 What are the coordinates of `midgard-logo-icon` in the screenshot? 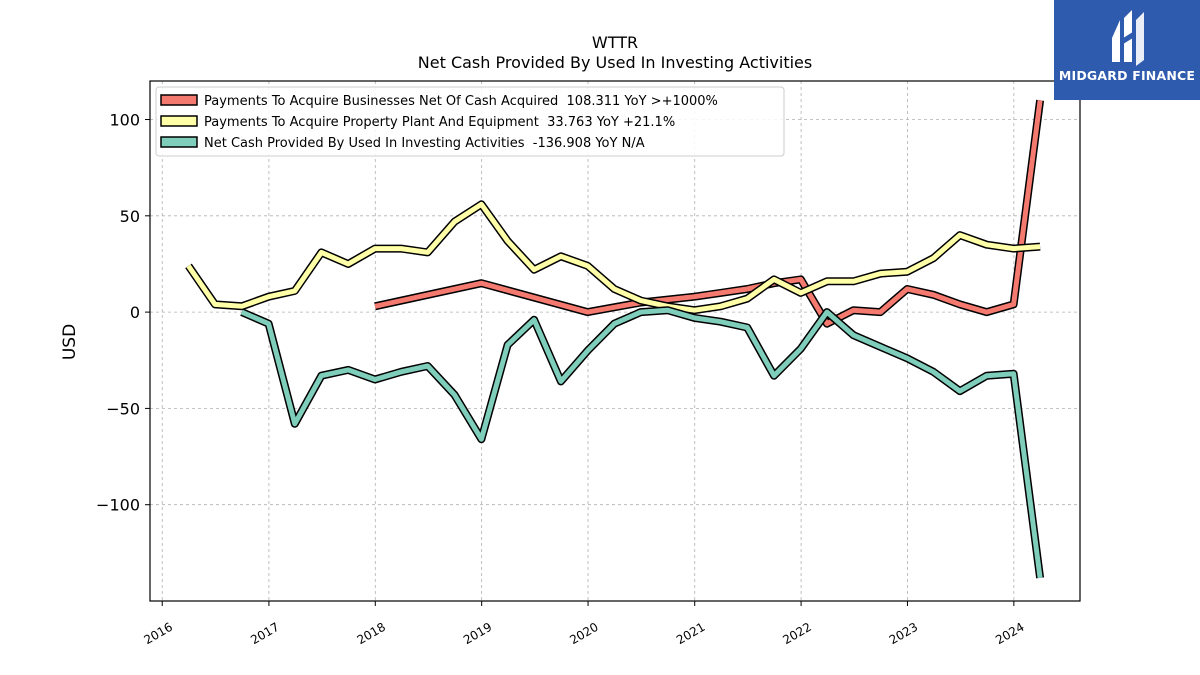 It's located at (1128, 38).